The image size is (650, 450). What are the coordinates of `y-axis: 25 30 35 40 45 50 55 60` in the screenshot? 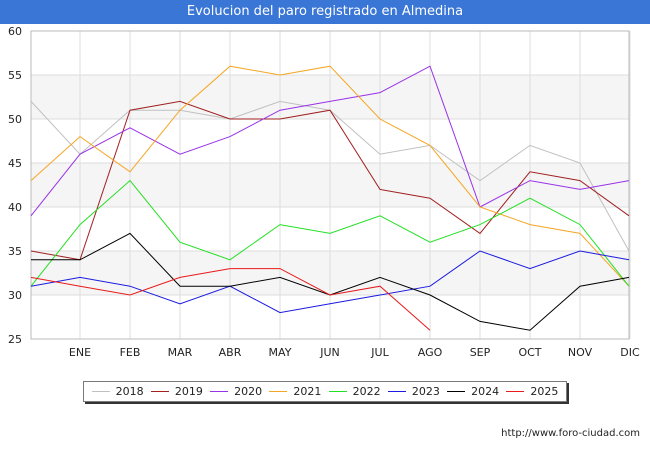 It's located at (15, 185).